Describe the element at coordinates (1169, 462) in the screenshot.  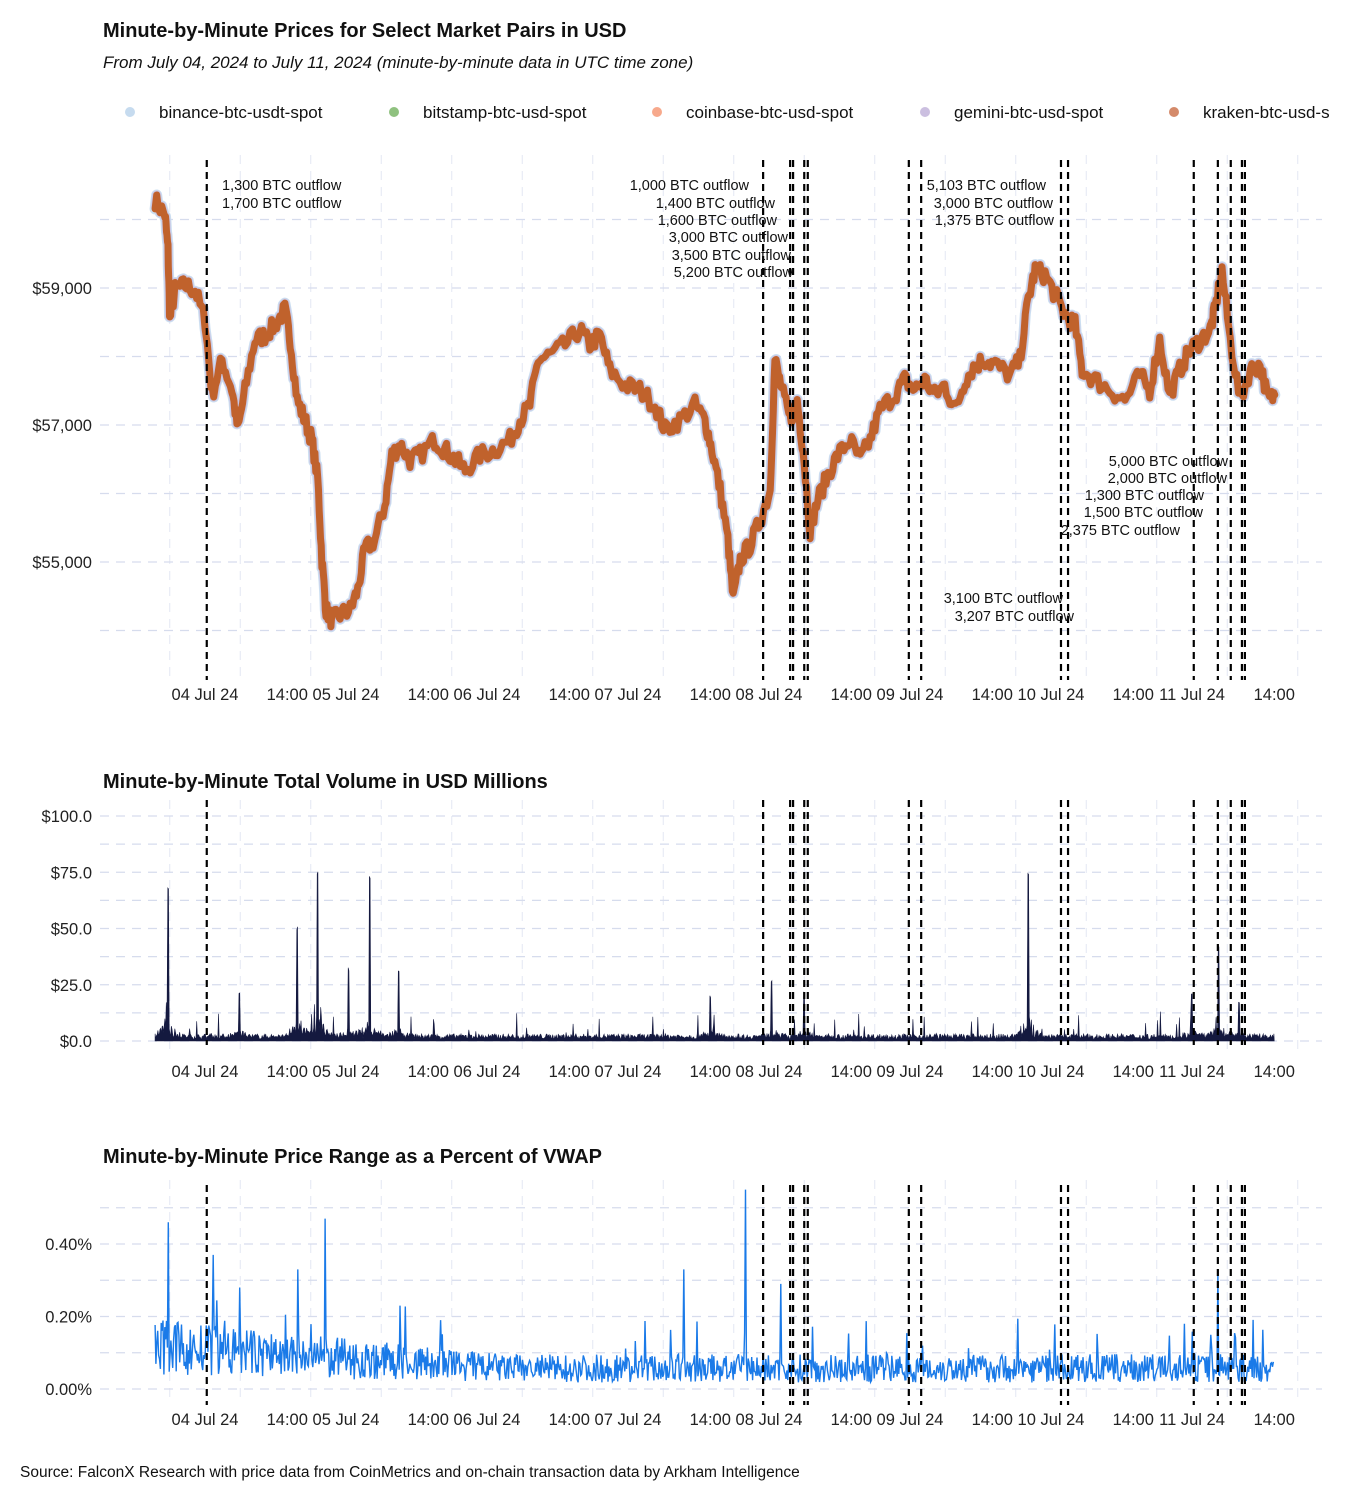
I see `outflow-annotation: 5,000 BTC outflow` at that location.